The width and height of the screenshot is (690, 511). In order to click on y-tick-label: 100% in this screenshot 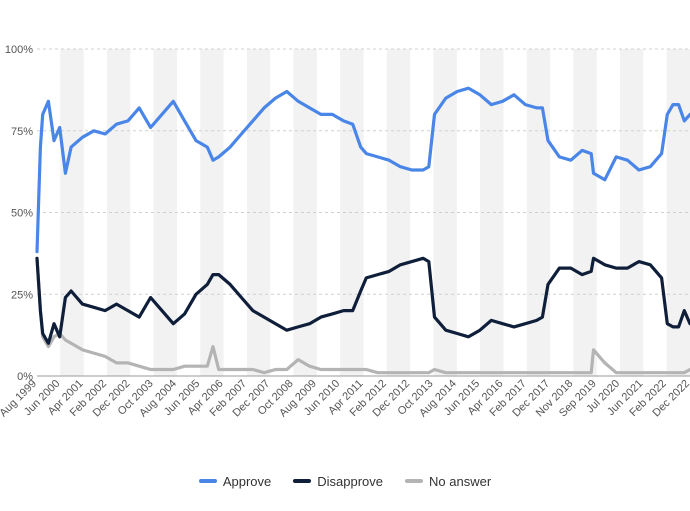, I will do `click(19, 50)`.